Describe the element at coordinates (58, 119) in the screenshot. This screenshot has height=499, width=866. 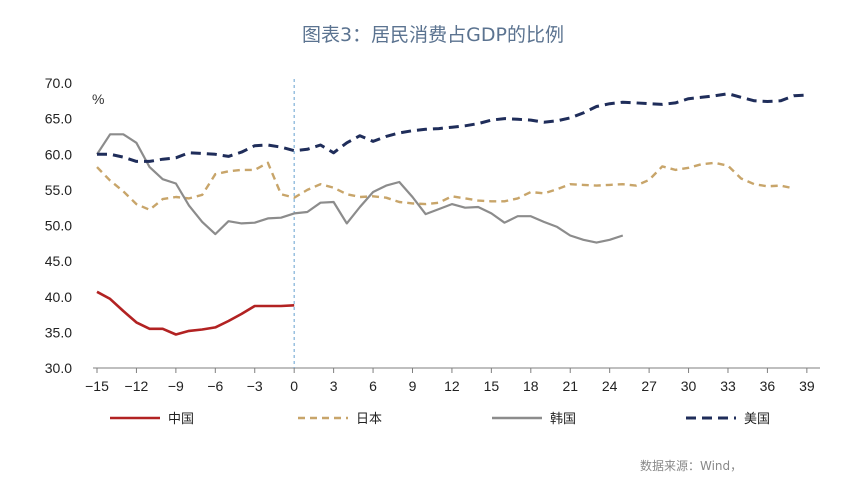
I see `y-tick-label: 65.0` at that location.